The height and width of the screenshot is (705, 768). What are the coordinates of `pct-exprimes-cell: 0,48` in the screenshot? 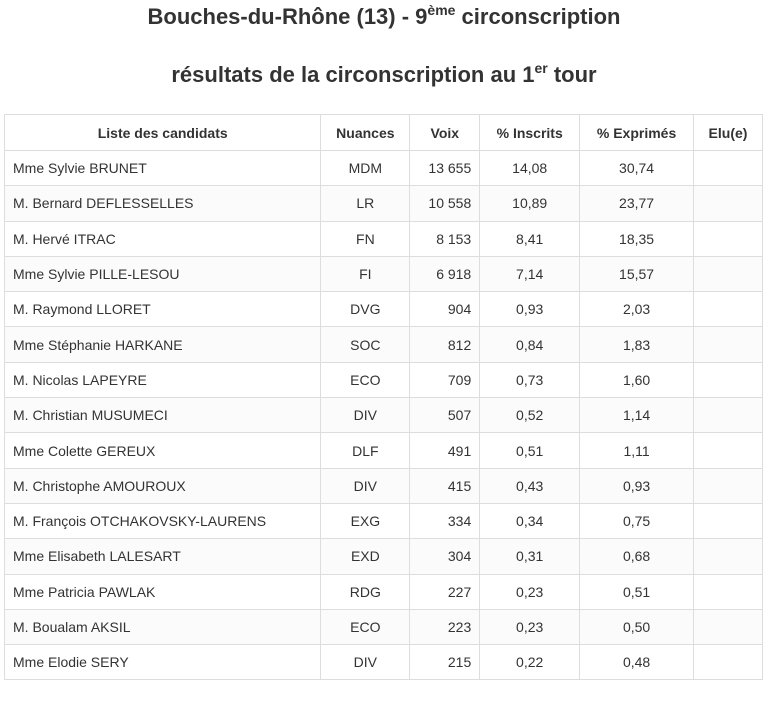 It's located at (636, 662).